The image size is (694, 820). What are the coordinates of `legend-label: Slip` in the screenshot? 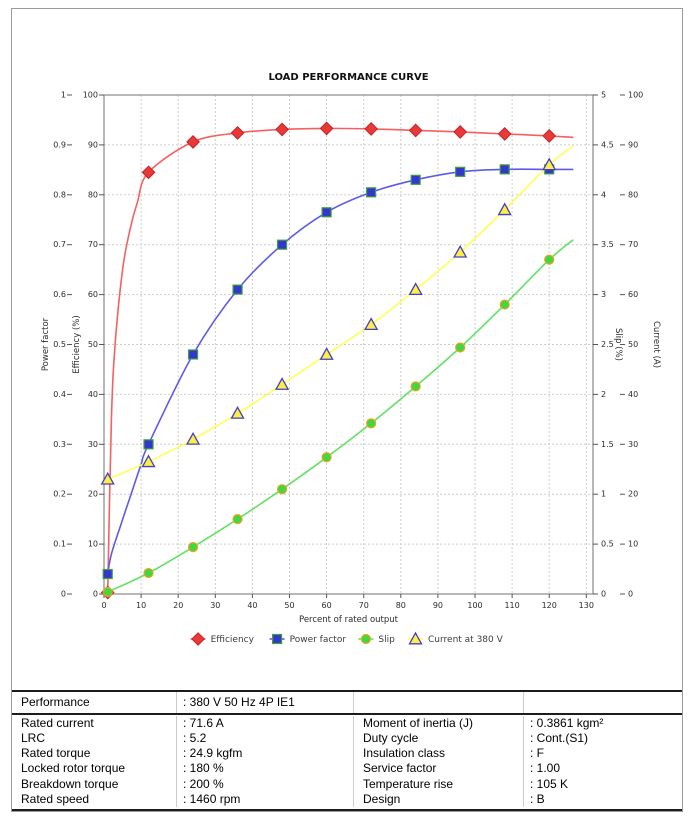 It's located at (386, 640).